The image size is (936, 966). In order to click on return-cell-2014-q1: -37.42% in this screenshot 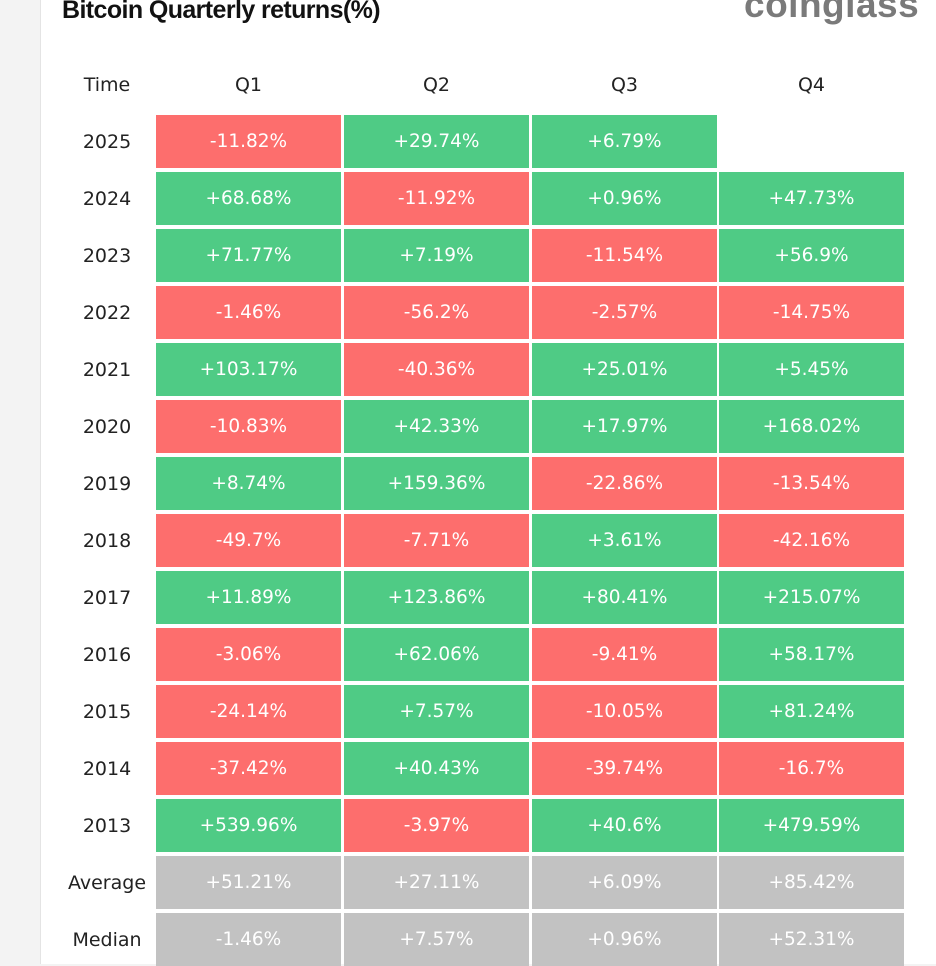, I will do `click(248, 768)`.